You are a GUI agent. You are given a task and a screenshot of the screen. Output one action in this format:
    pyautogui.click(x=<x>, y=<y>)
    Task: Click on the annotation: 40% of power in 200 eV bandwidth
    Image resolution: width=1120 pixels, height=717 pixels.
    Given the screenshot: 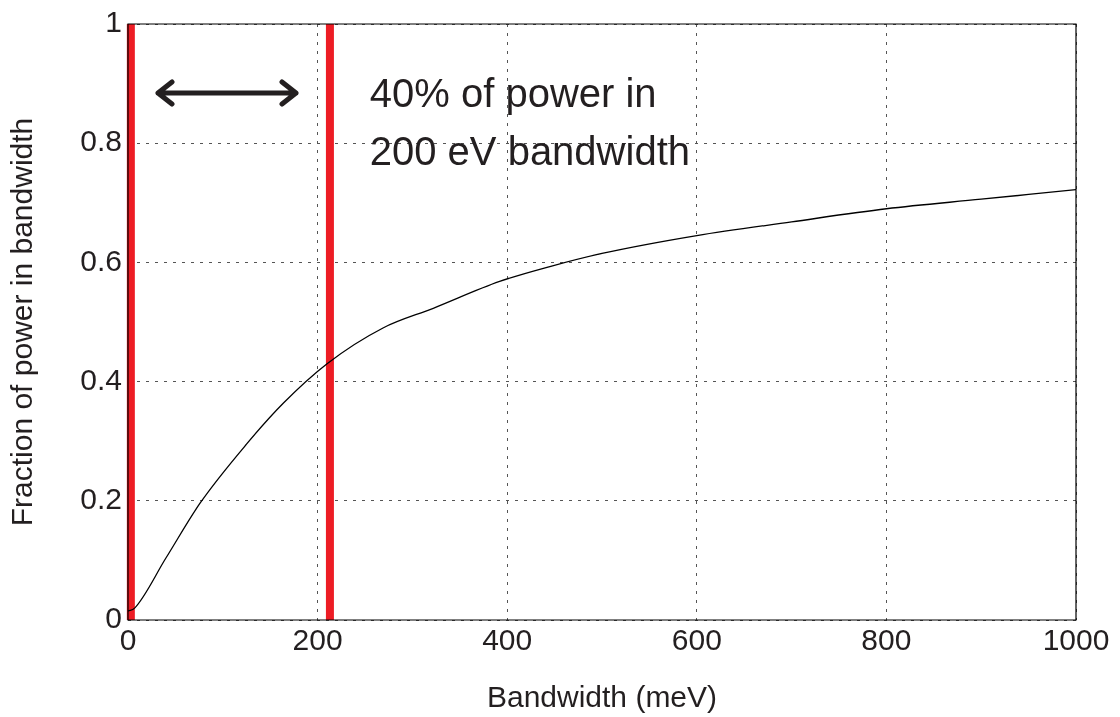 What is the action you would take?
    pyautogui.click(x=530, y=122)
    